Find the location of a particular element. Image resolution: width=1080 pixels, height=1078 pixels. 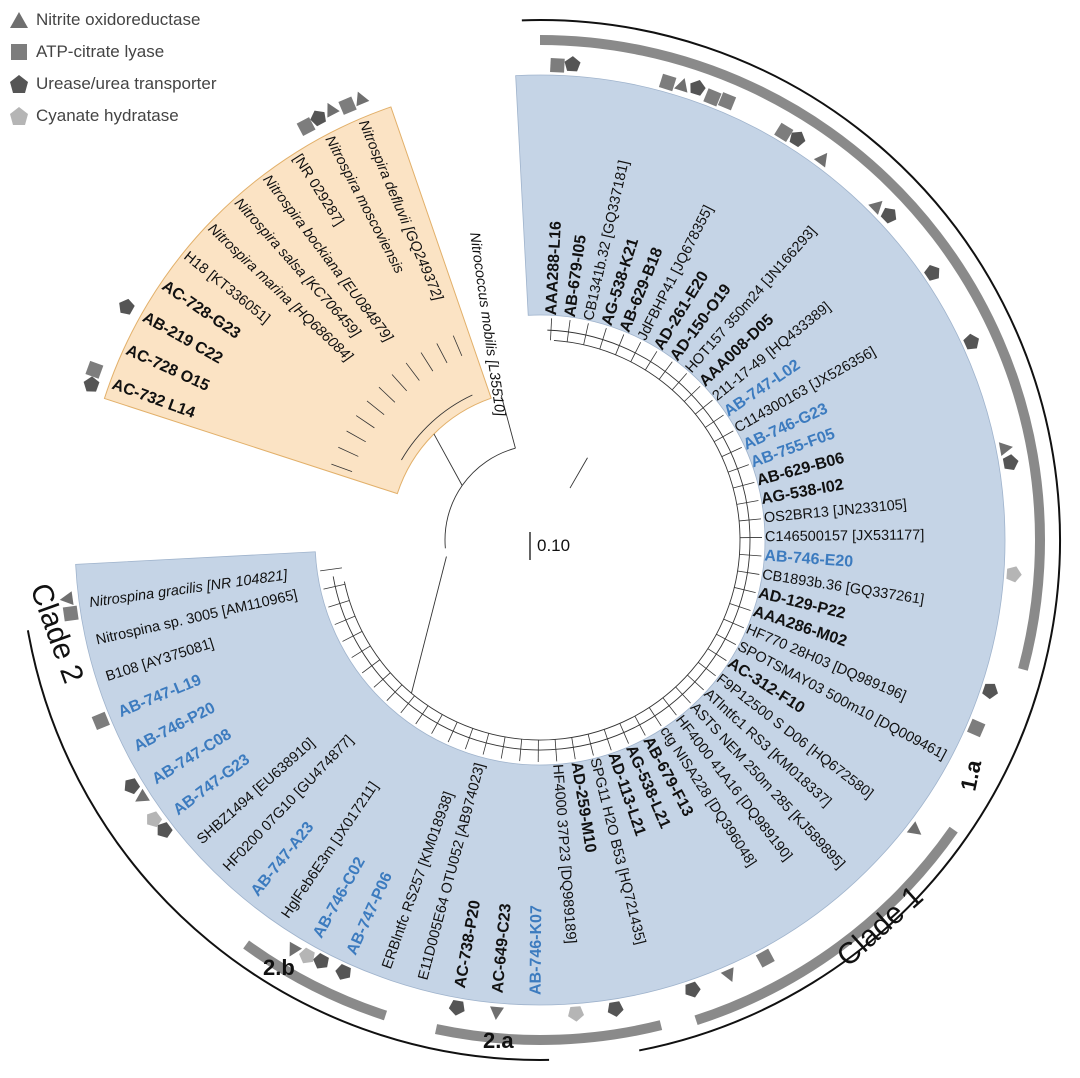

legend-item-atp-citrate-lyase: ATP-citrate lyase is located at coordinates (138, 52).